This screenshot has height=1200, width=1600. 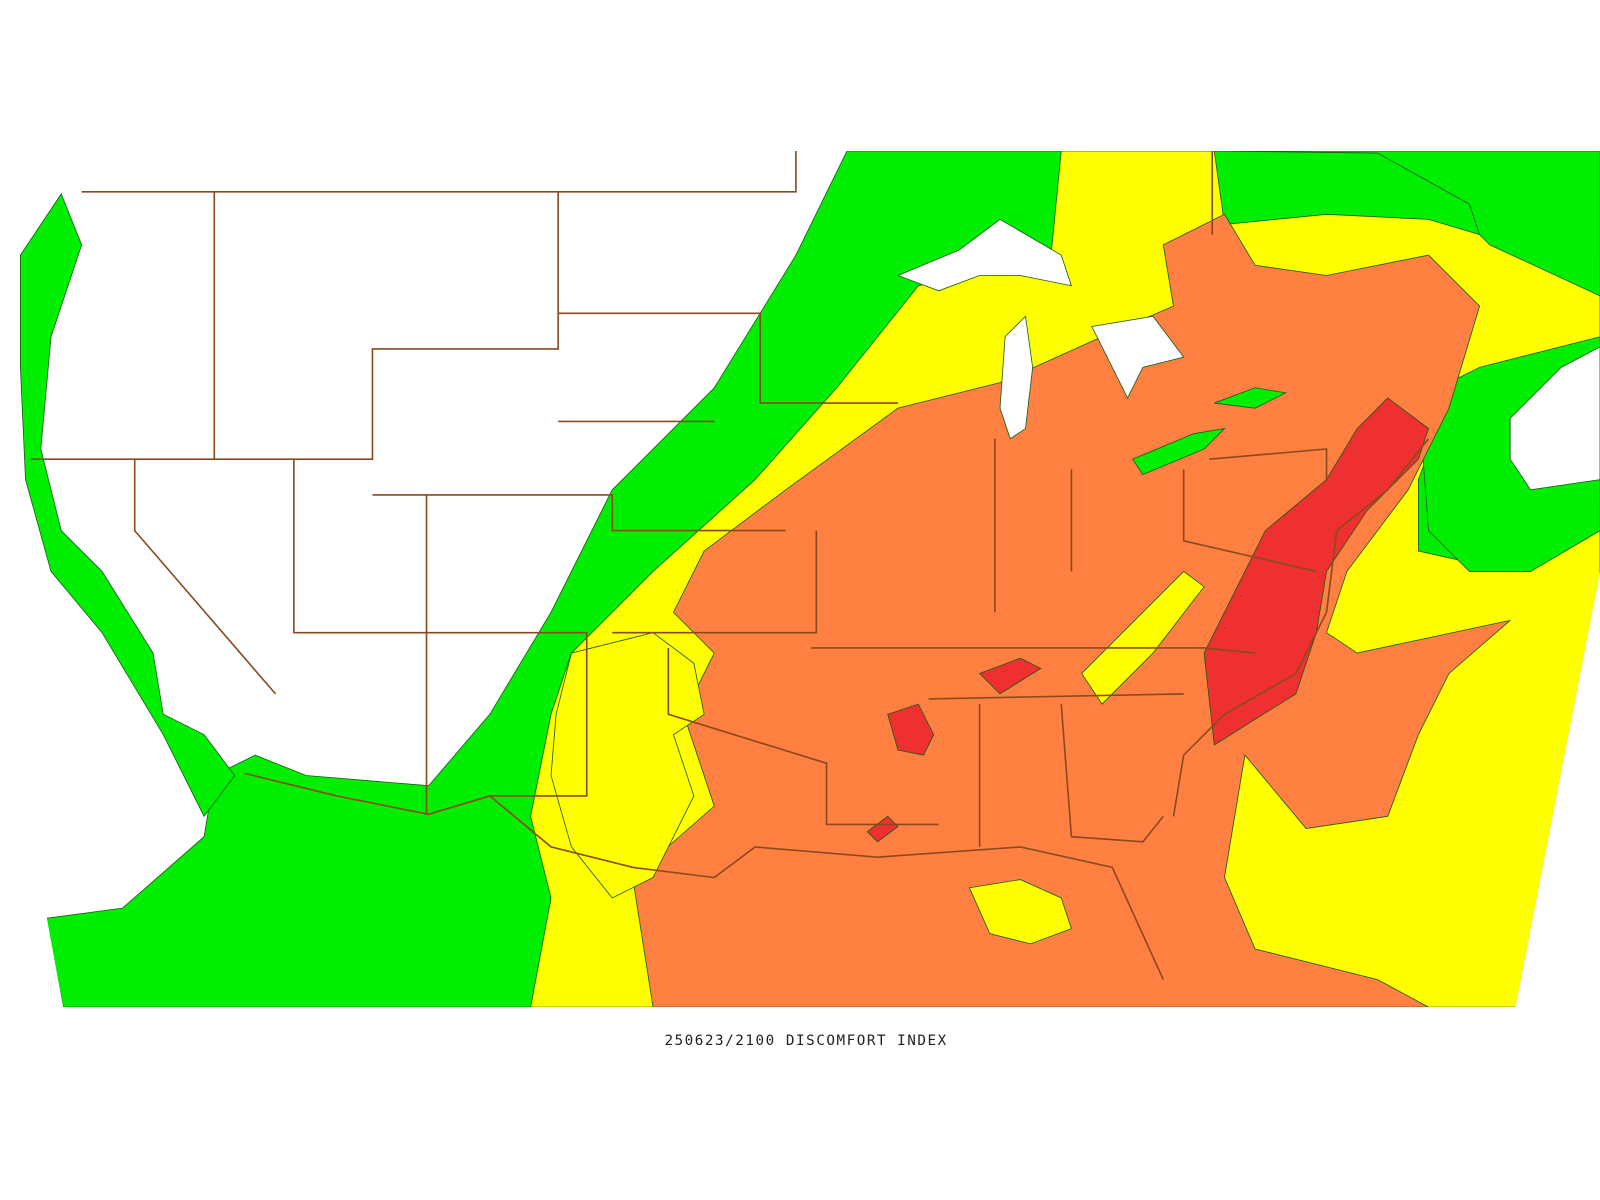 I want to click on zone-green-north, so click(x=1347, y=193).